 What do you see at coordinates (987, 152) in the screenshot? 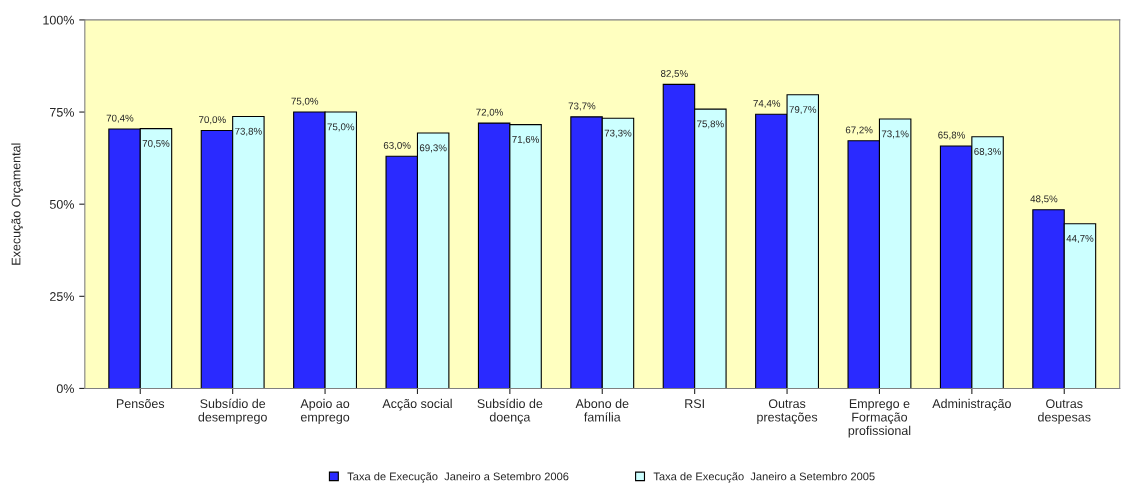
I see `data-label: 68,3%` at bounding box center [987, 152].